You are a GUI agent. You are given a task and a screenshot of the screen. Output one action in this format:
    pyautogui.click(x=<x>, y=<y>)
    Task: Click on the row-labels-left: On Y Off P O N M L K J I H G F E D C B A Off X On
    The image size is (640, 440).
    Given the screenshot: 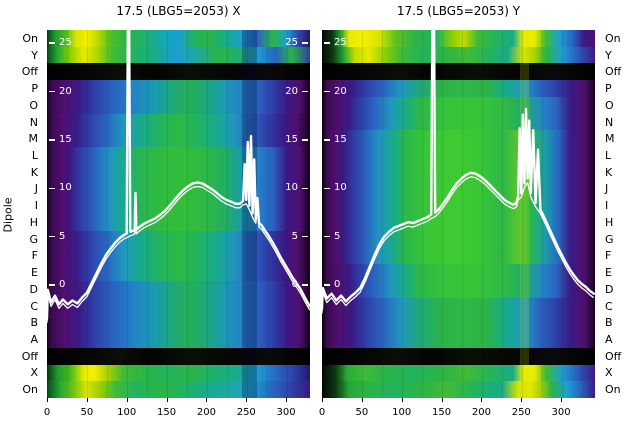 What is the action you would take?
    pyautogui.click(x=20, y=214)
    